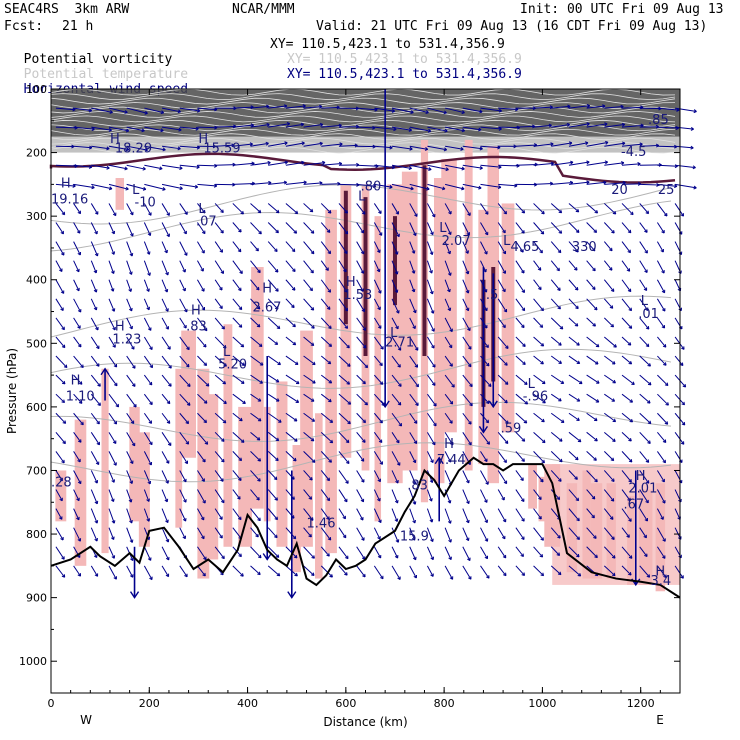  Describe the element at coordinates (361, 463) in the screenshot. I see `theta-contour` at that location.